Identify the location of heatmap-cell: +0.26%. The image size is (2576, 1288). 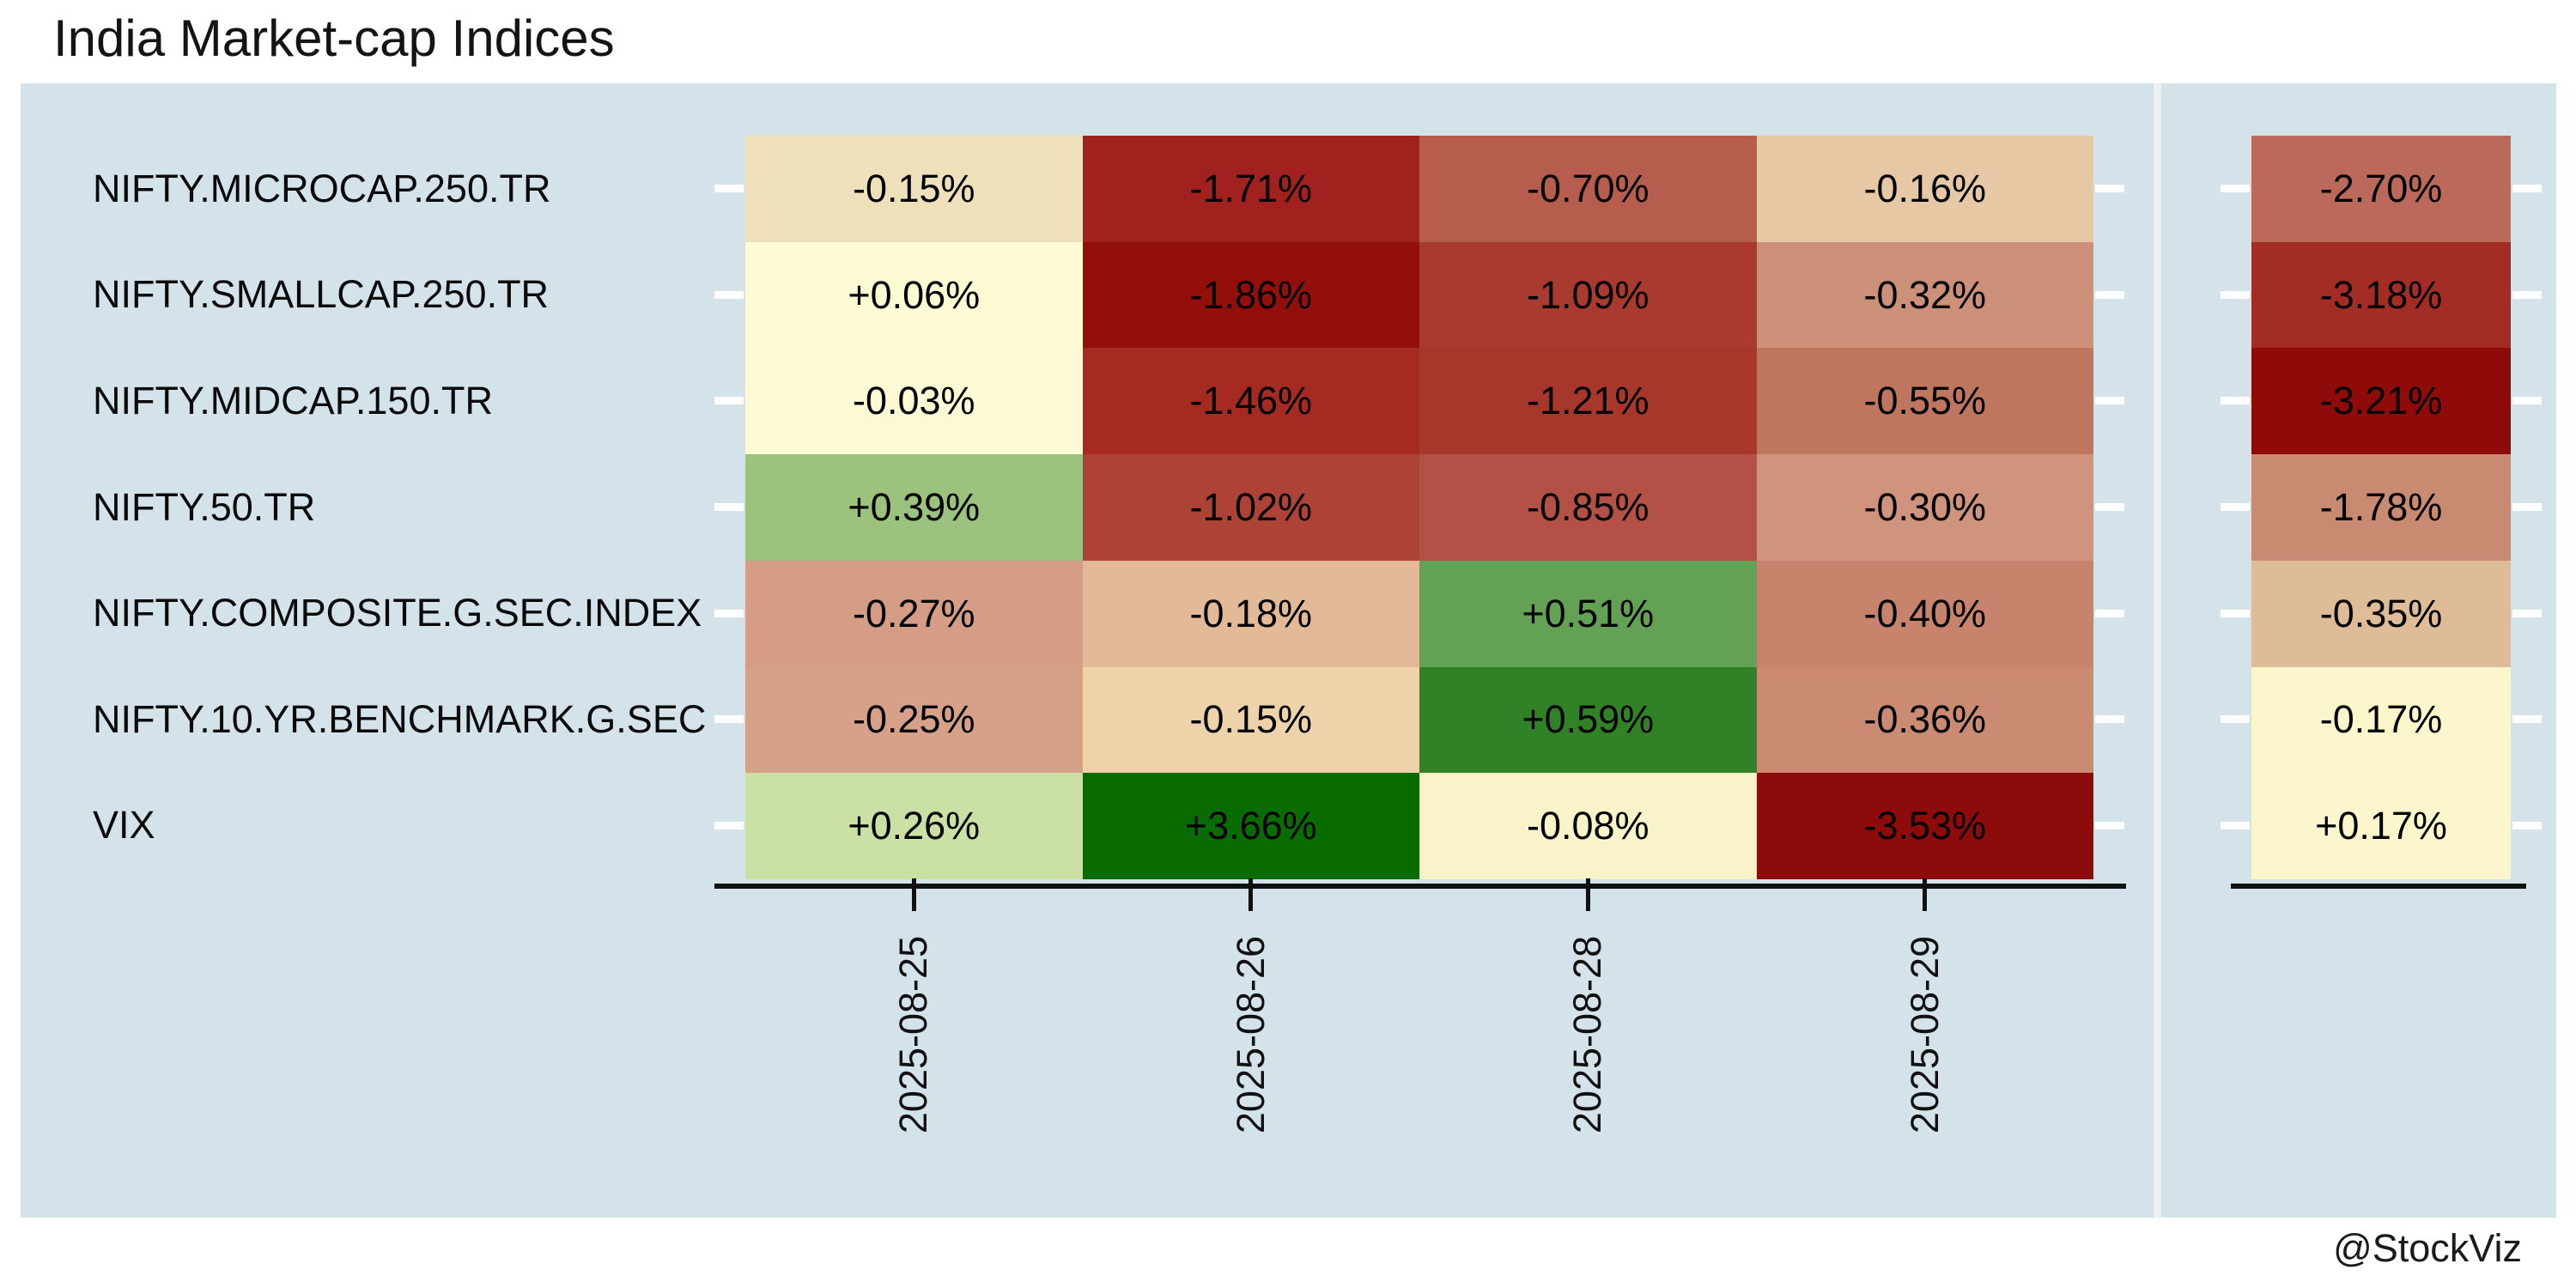
(914, 826).